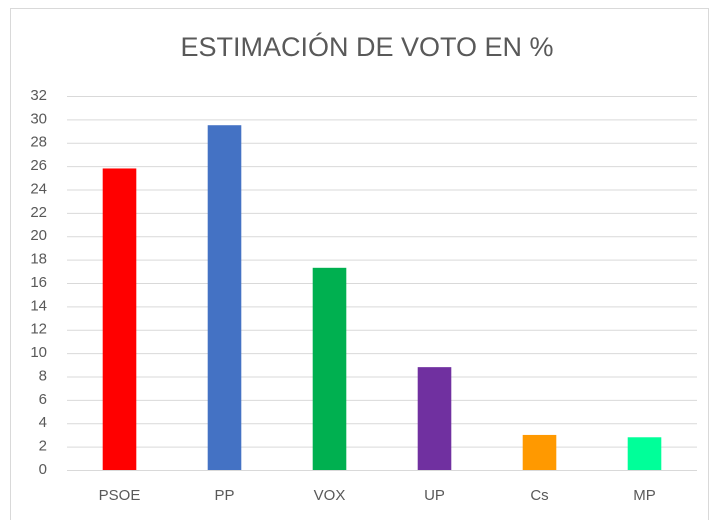 Image resolution: width=710 pixels, height=520 pixels. Describe the element at coordinates (366, 46) in the screenshot. I see `chart-title: ESTIMACIÓN DE VOTO EN %` at that location.